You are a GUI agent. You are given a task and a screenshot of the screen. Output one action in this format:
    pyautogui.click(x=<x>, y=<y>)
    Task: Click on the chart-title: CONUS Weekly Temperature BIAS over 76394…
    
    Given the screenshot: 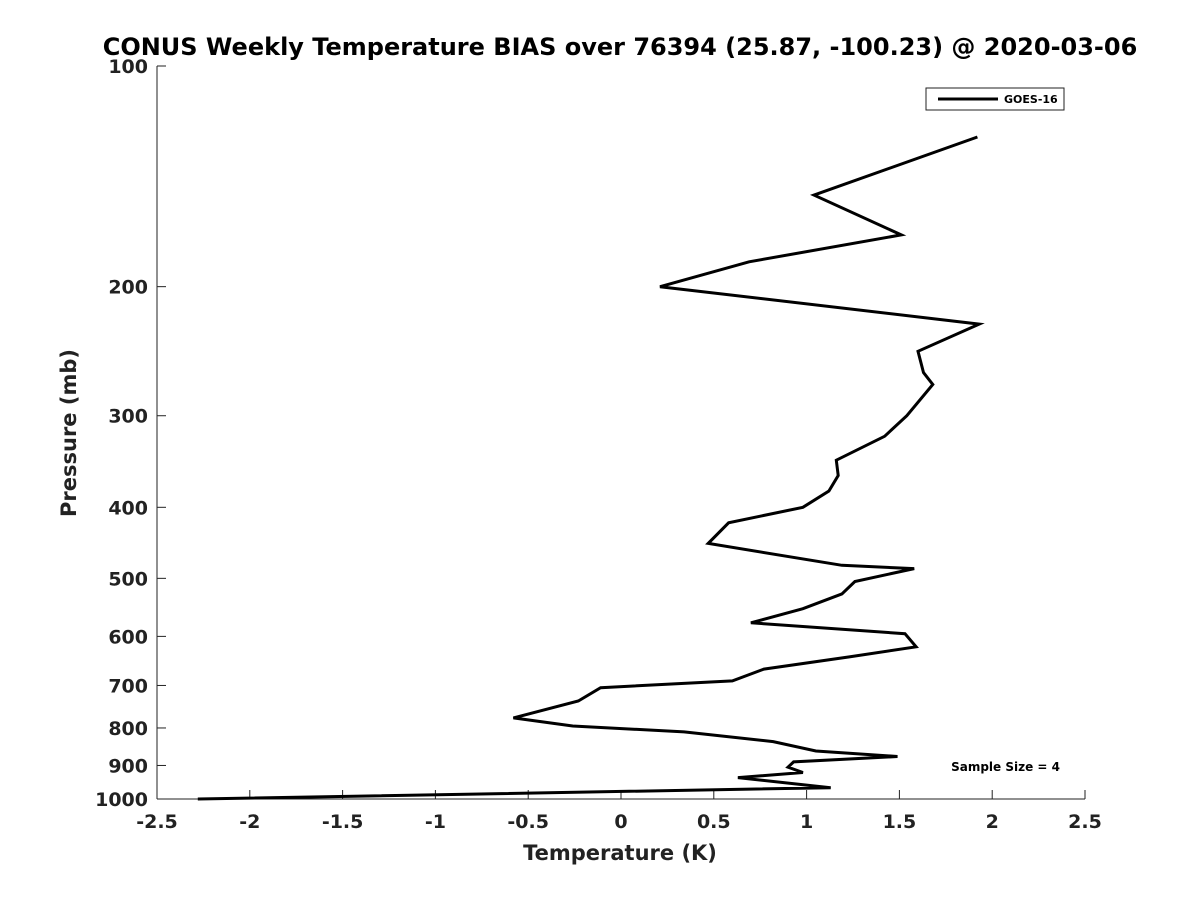 What is the action you would take?
    pyautogui.click(x=620, y=47)
    